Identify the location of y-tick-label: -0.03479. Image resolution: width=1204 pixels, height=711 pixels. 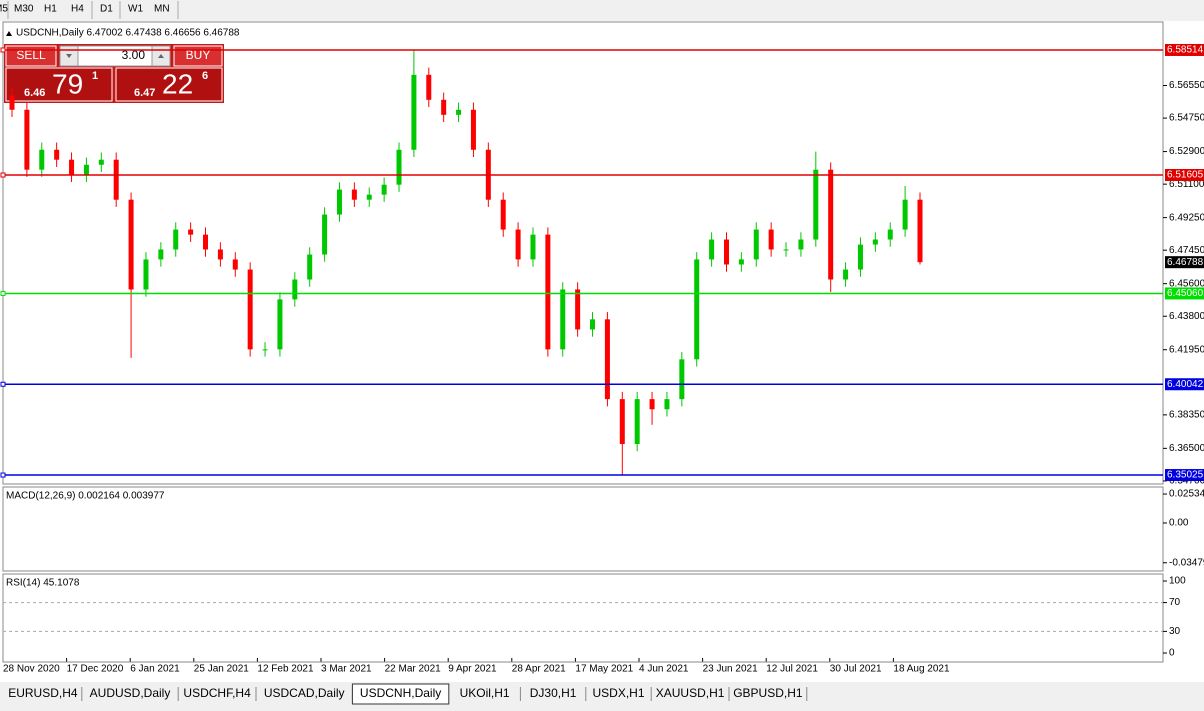
(1186, 562).